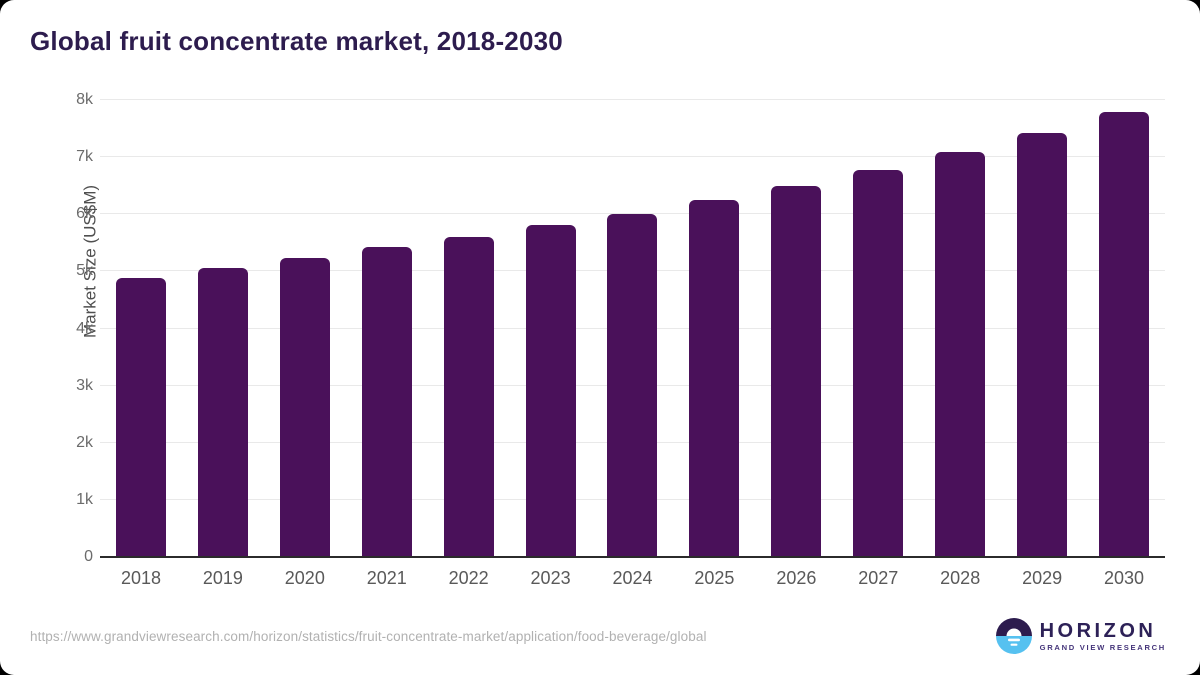  I want to click on bar-2020, so click(304, 407).